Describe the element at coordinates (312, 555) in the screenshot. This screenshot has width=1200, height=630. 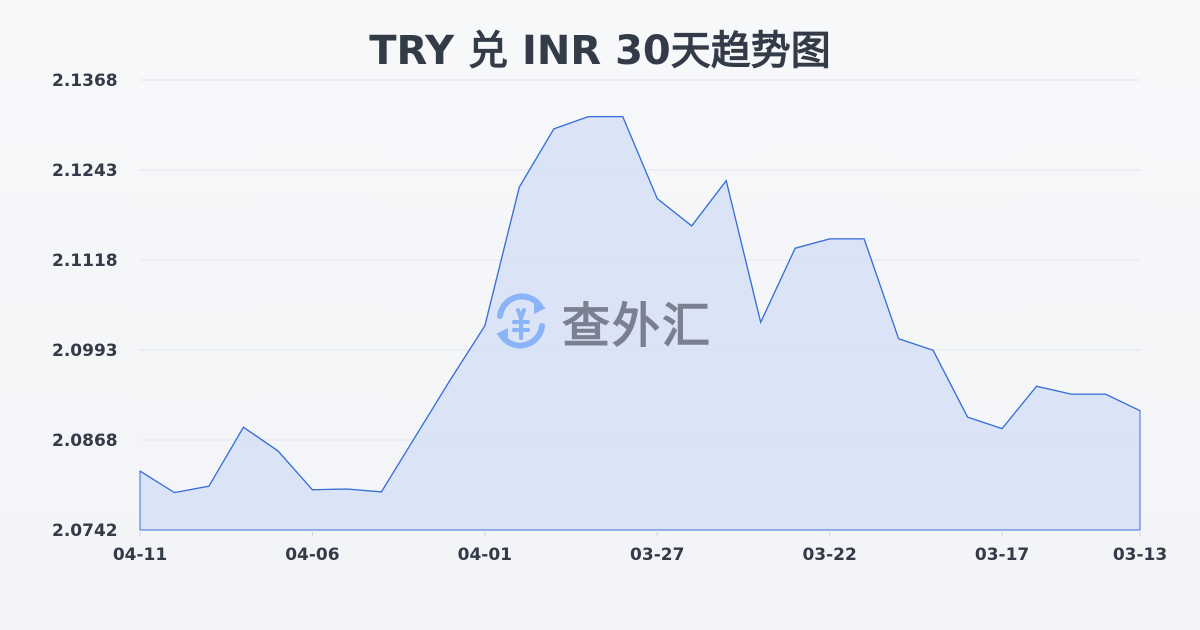
I see `x-tick-label: 04-06` at that location.